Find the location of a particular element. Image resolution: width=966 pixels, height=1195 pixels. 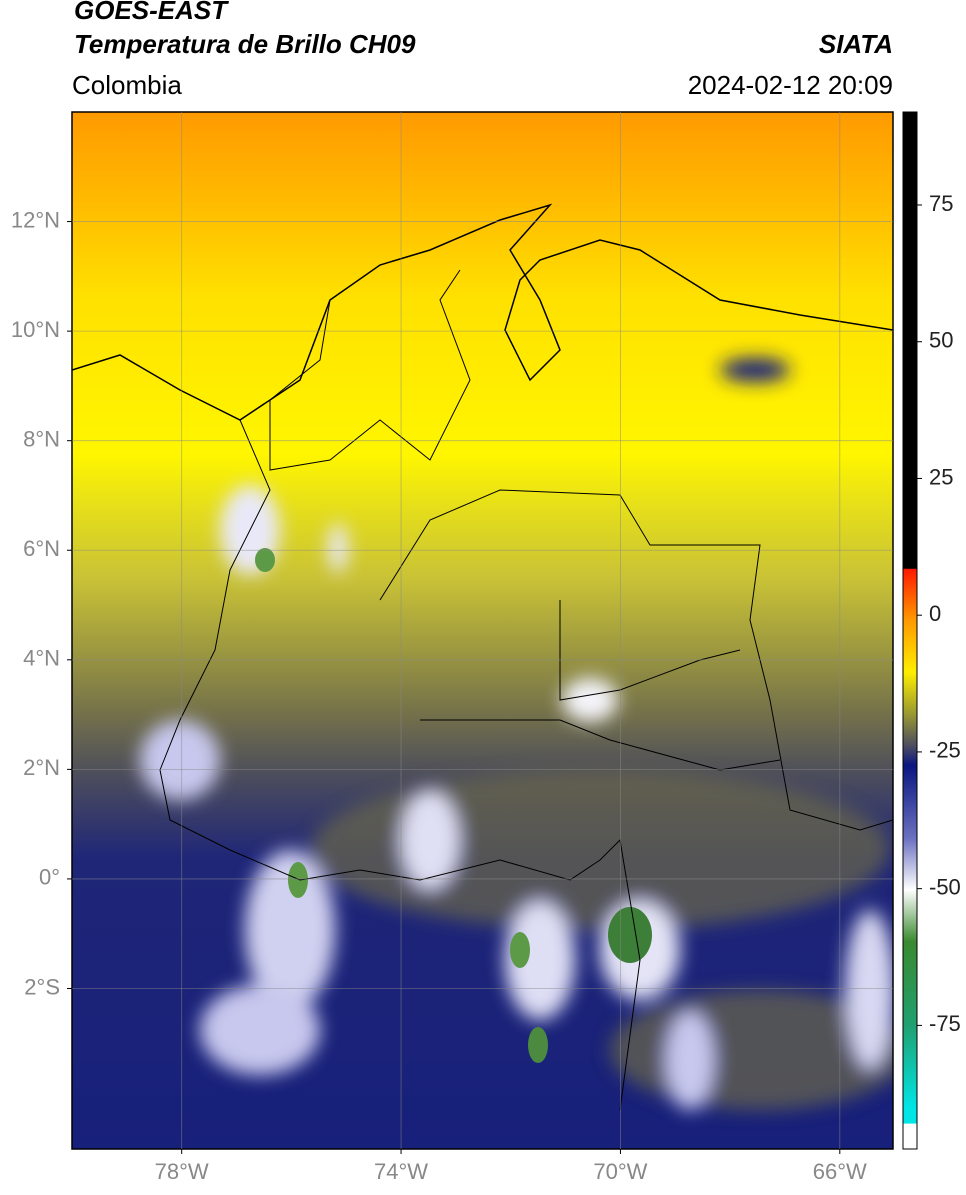

colorbar-tick-label: -50 is located at coordinates (945, 886).